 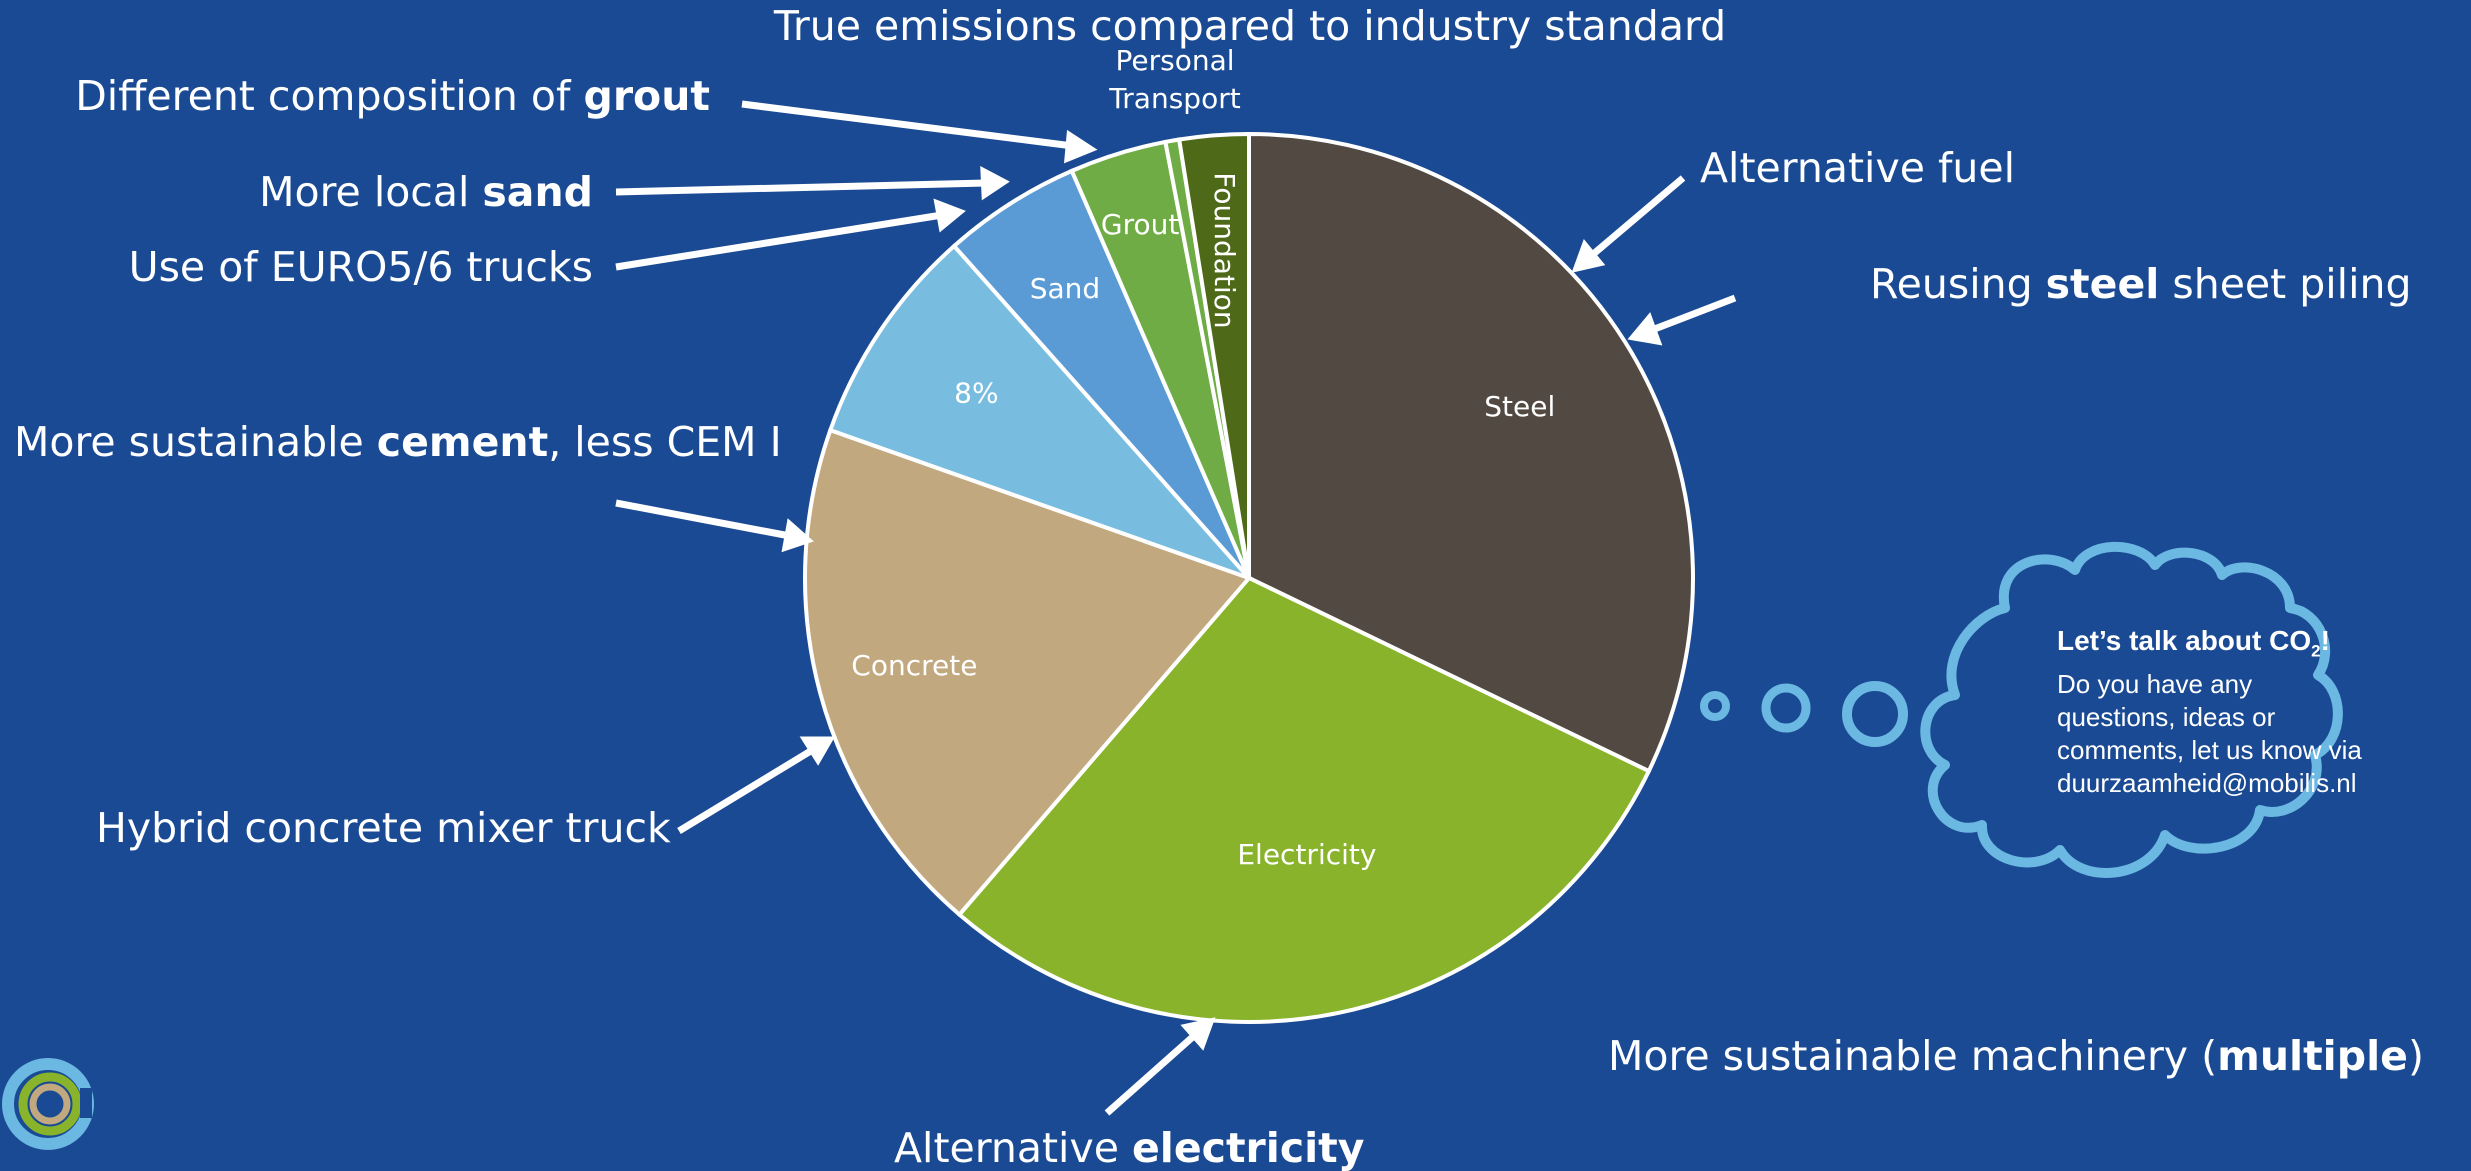 What do you see at coordinates (1306, 854) in the screenshot?
I see `slice-label-electricity: Electricity` at bounding box center [1306, 854].